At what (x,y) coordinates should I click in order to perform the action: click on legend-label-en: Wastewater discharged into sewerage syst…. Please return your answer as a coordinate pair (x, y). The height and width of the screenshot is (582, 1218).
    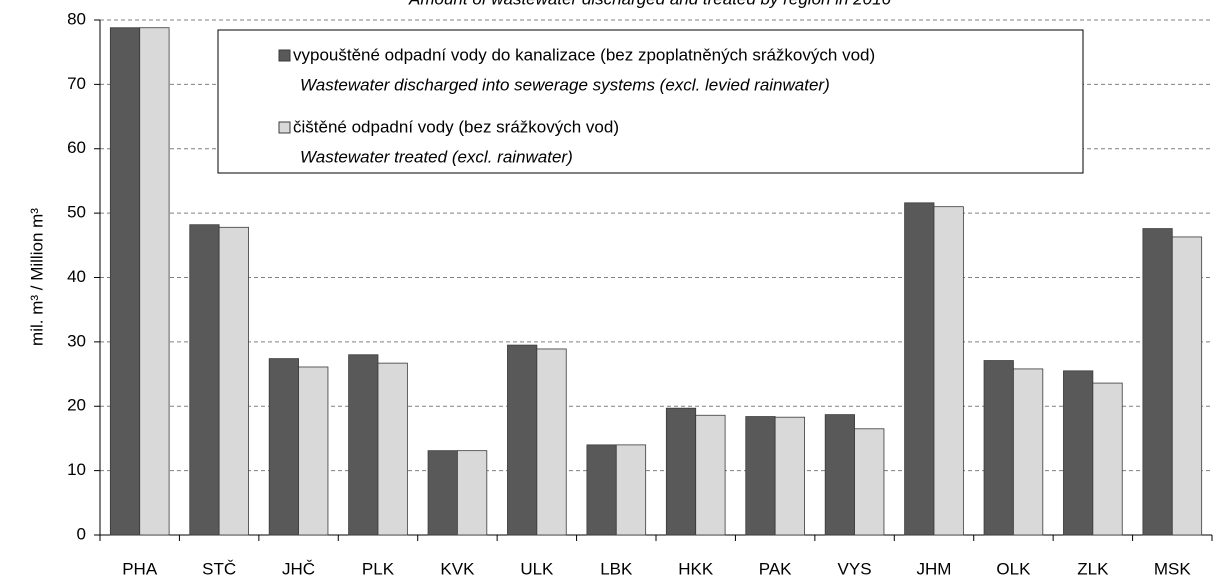
    Looking at the image, I should click on (565, 84).